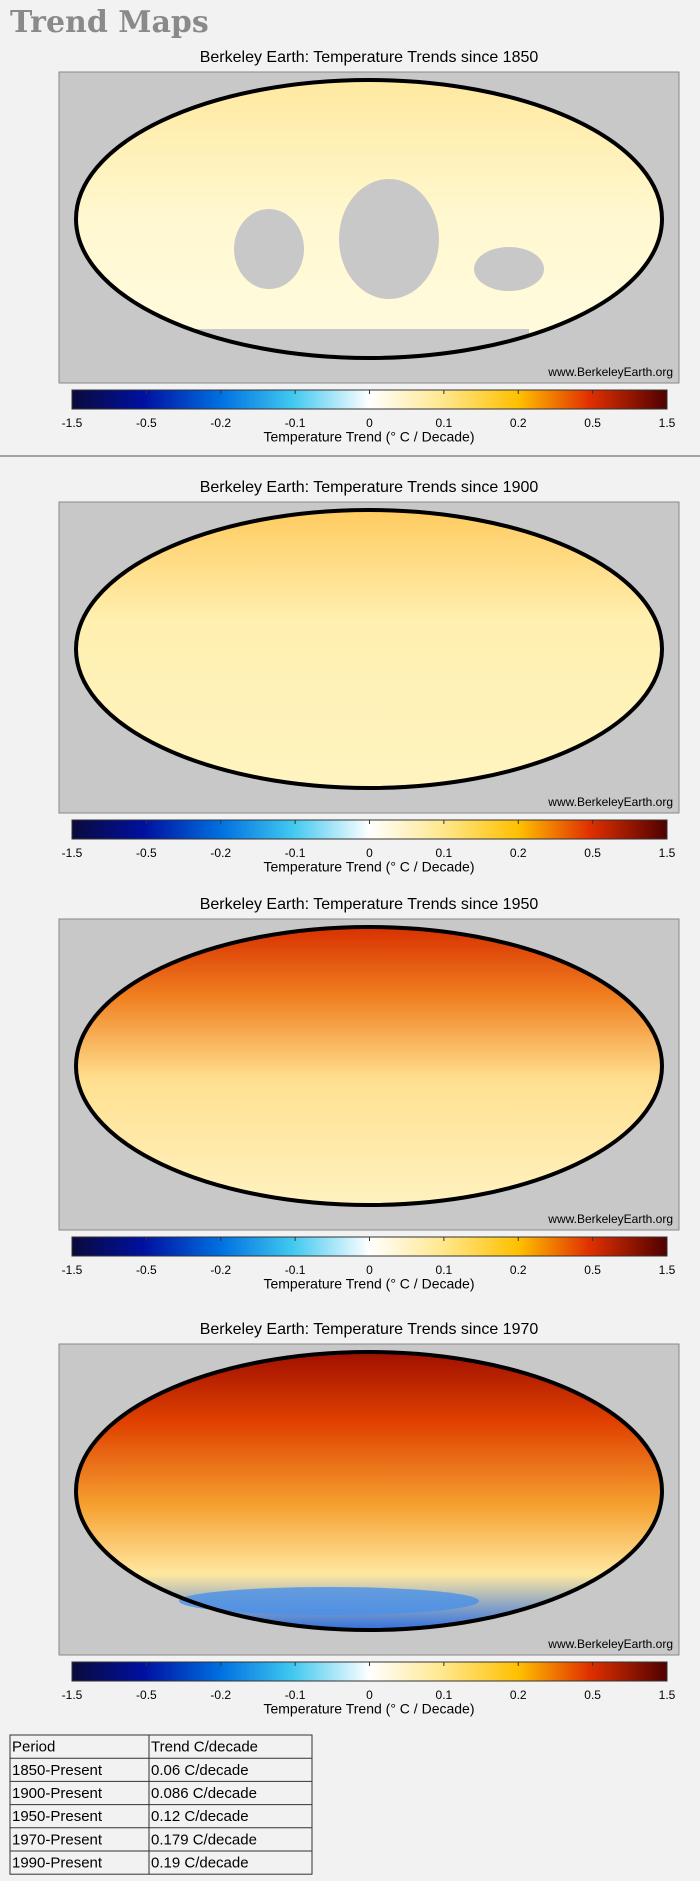 The image size is (700, 1881). Describe the element at coordinates (200, 1816) in the screenshot. I see `table-cell: 0.12 C/decade` at that location.